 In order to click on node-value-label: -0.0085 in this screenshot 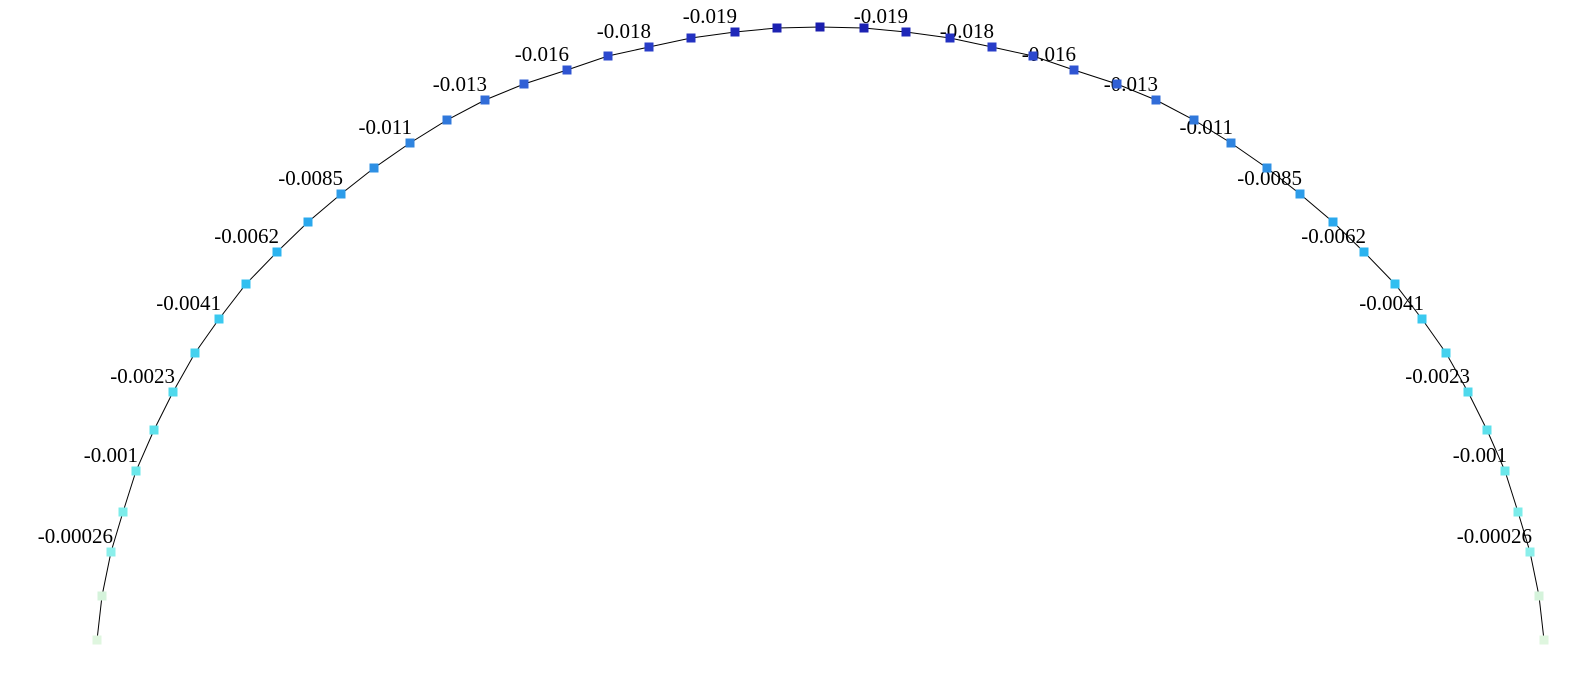, I will do `click(310, 178)`.